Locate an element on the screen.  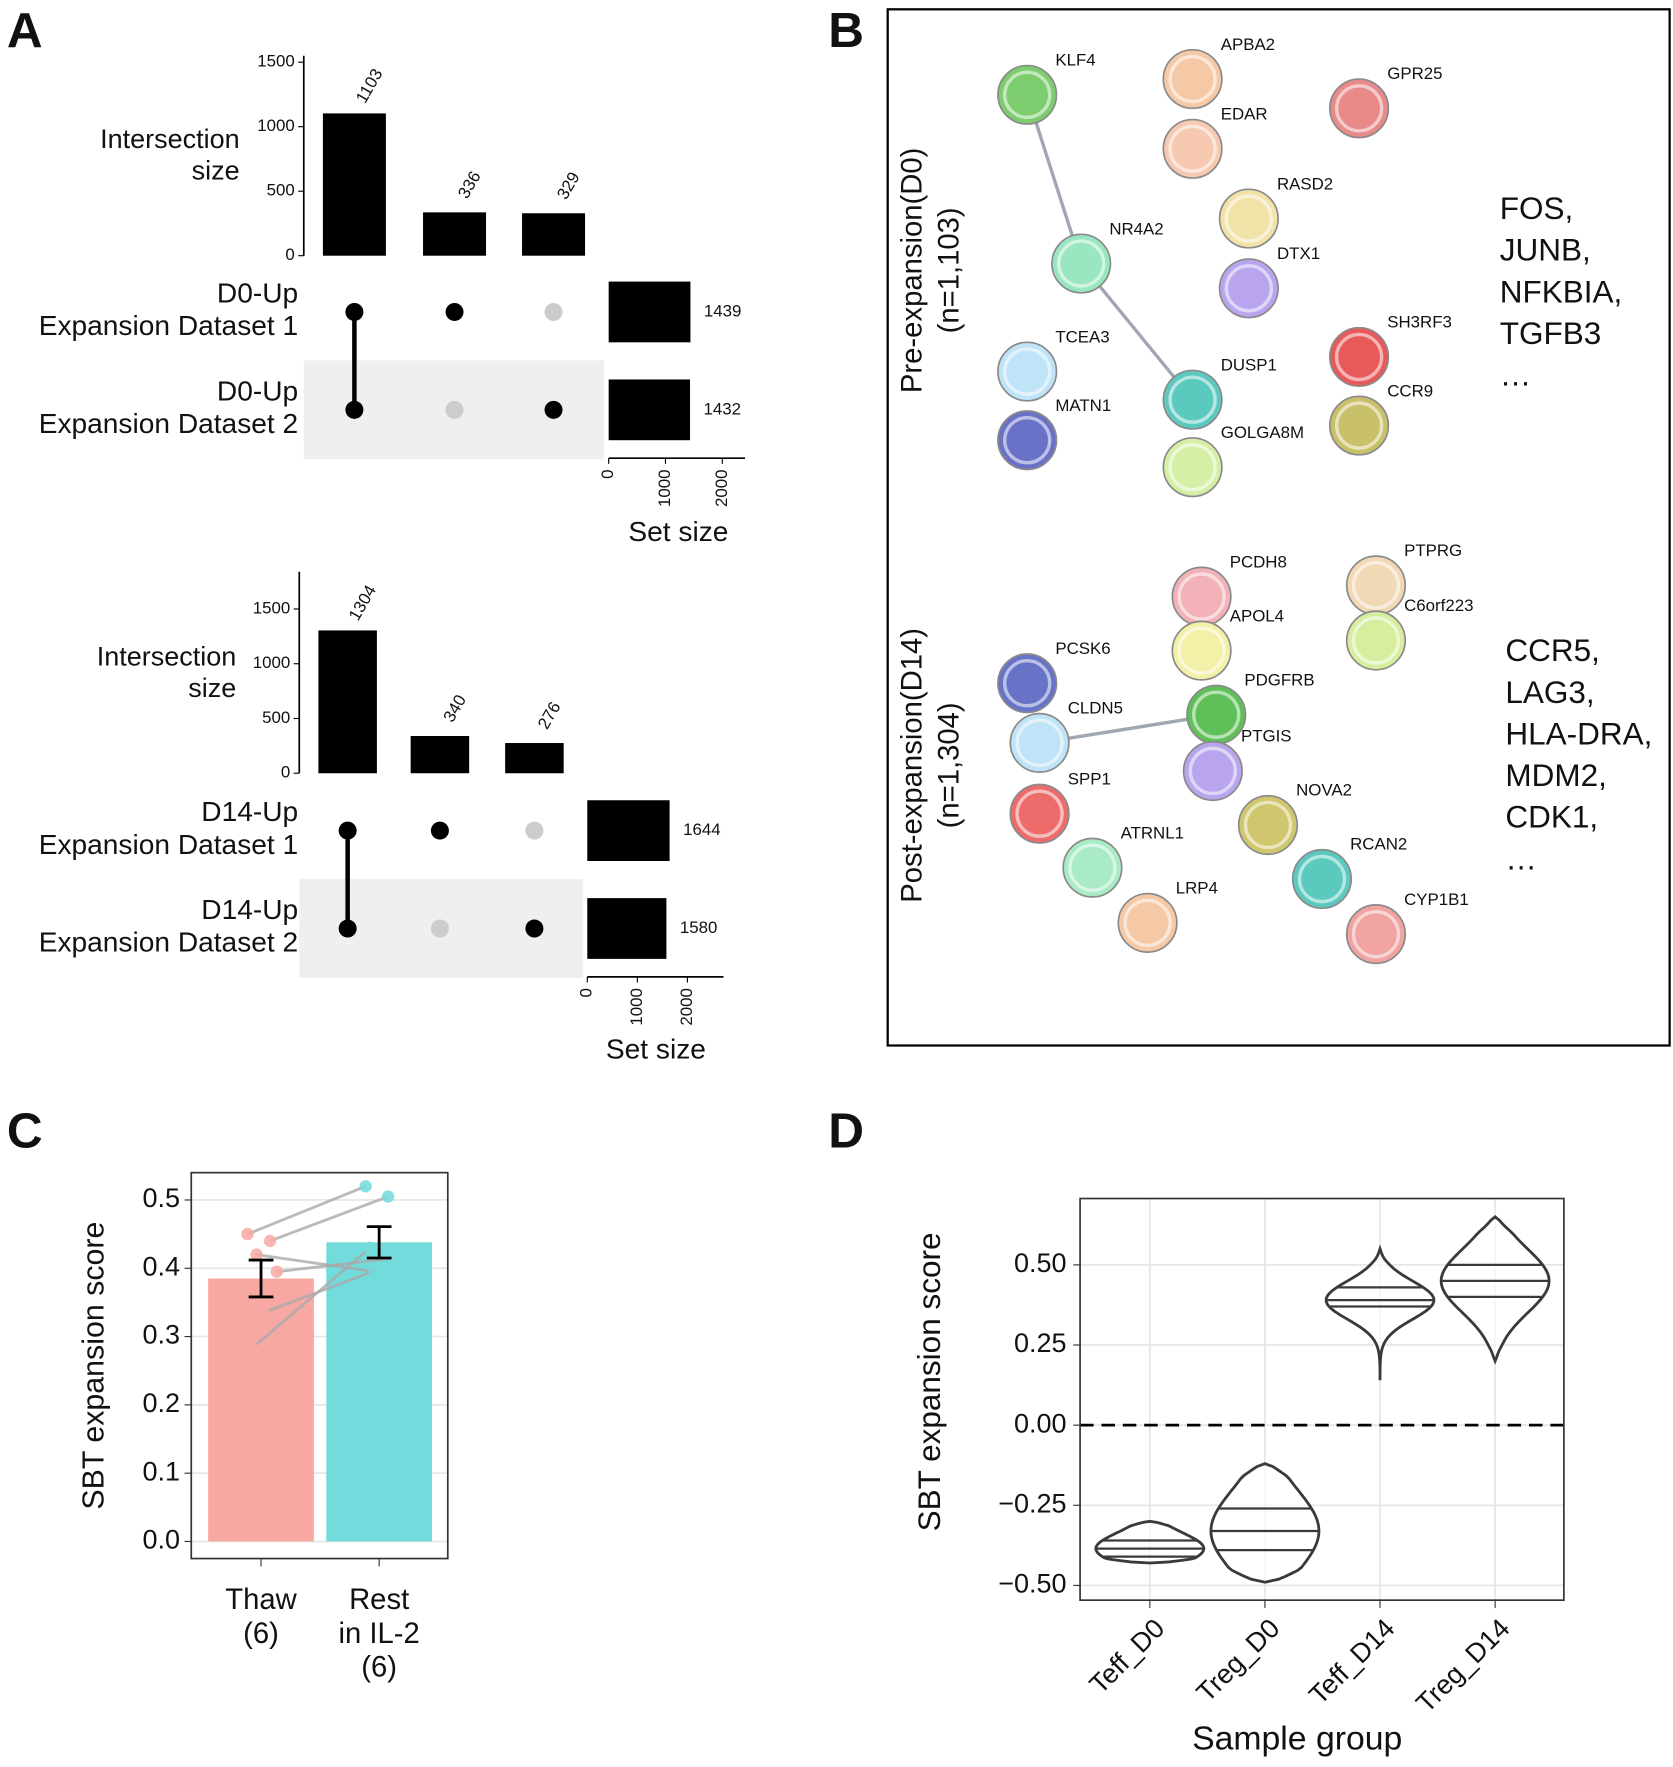
x-tick-label: Teff_D0 is located at coordinates (1127, 1656).